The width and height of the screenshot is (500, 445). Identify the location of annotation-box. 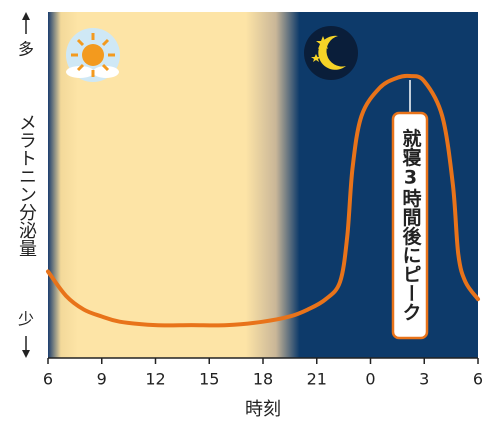
(410, 225).